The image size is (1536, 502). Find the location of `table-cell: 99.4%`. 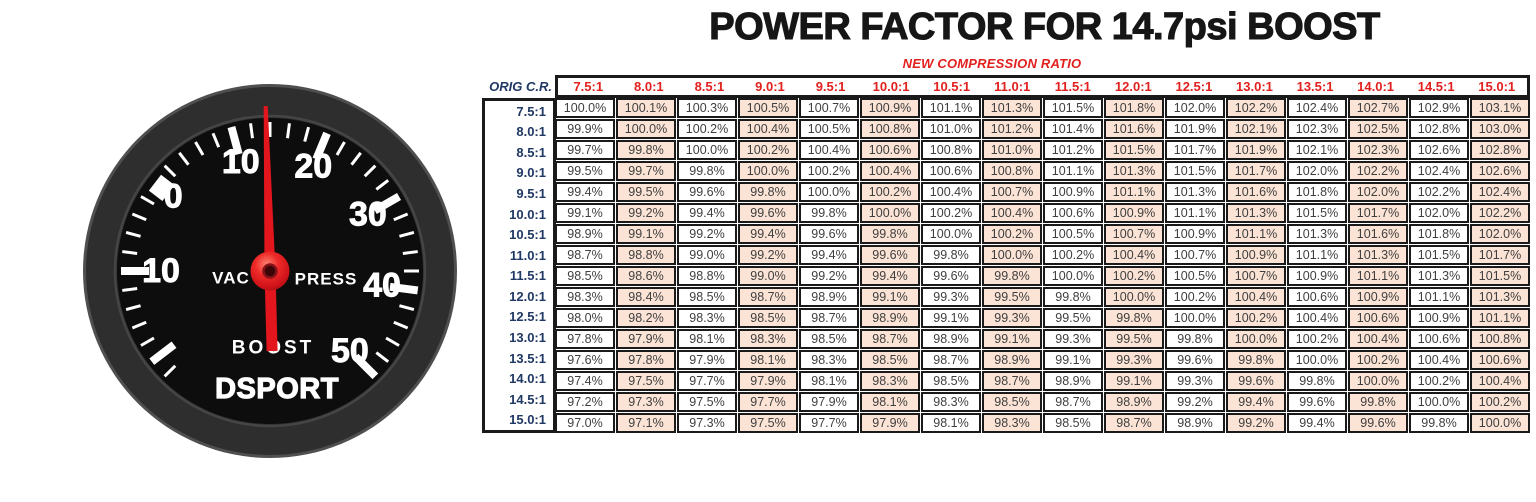

table-cell: 99.4% is located at coordinates (829, 255).